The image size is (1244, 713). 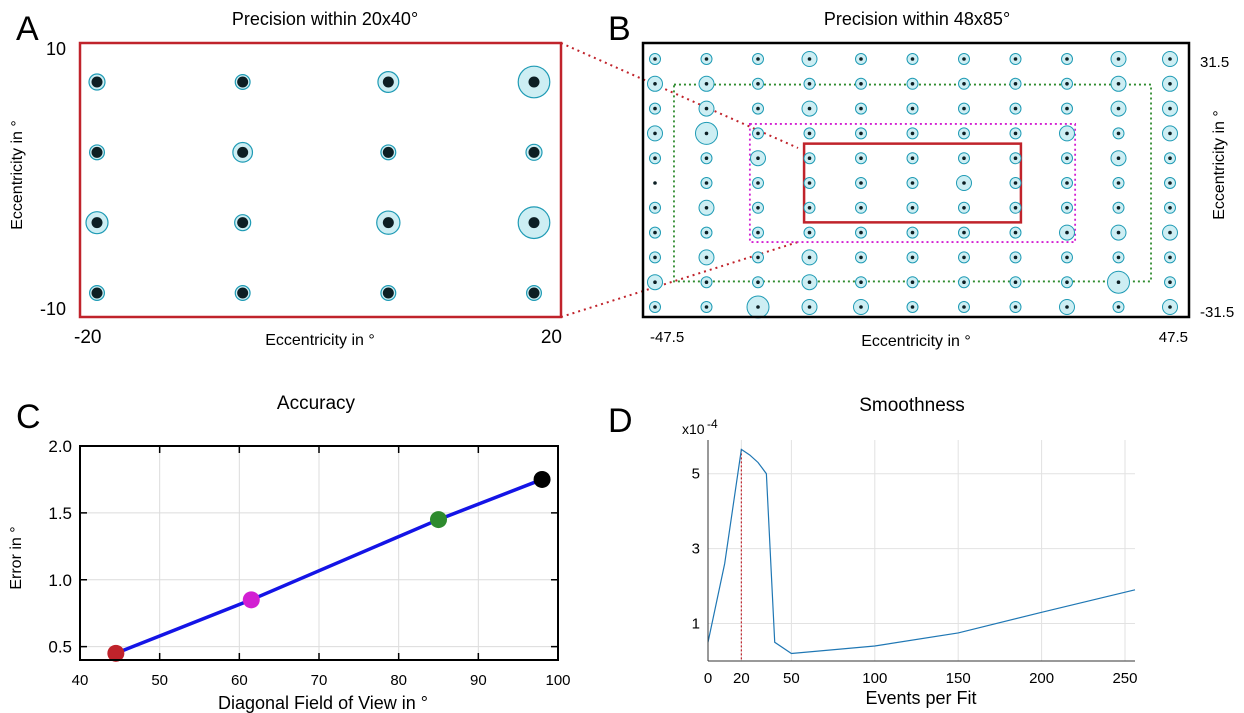 I want to click on panel-c-series, so click(x=329, y=566).